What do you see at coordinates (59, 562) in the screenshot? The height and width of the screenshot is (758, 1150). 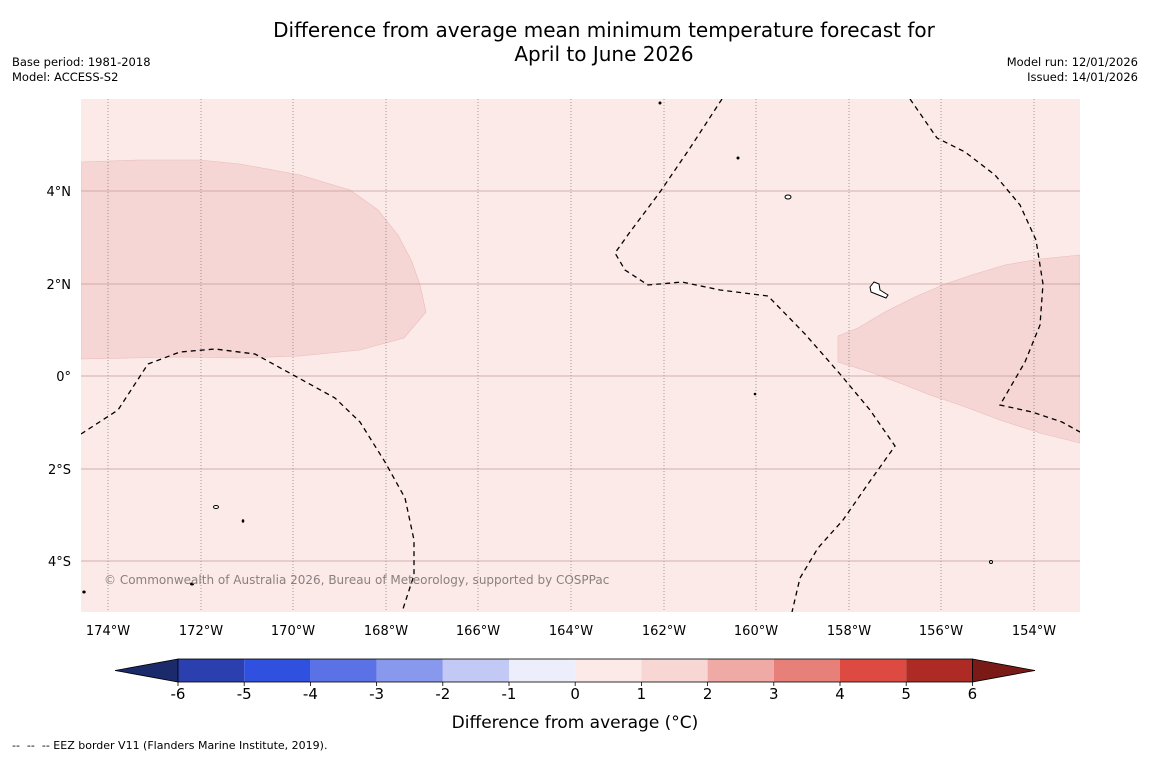 I see `latitude-label: 4°S` at bounding box center [59, 562].